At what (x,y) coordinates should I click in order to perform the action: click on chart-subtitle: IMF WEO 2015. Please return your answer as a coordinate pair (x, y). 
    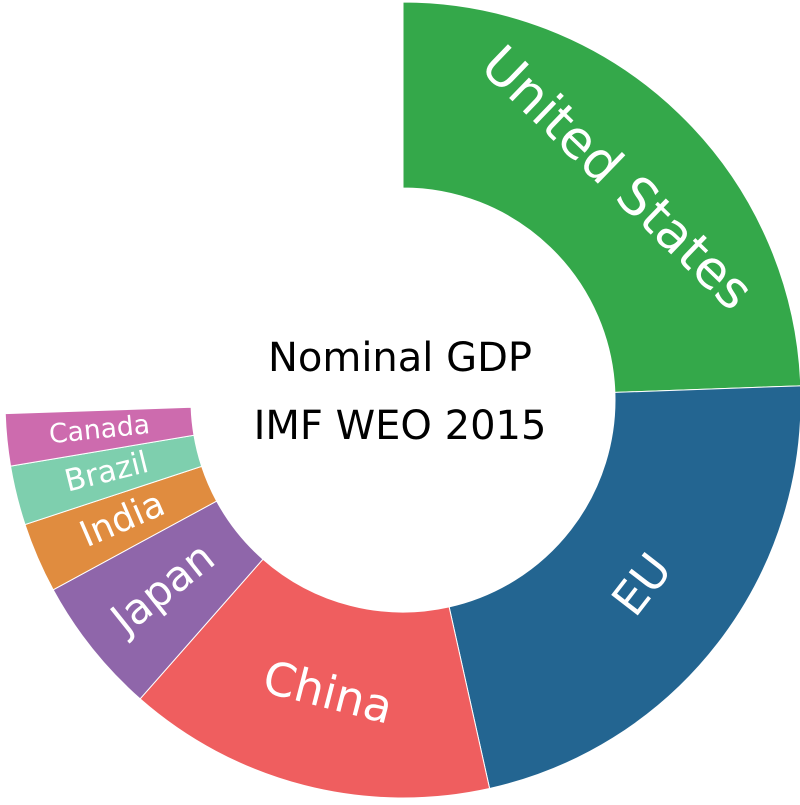
    Looking at the image, I should click on (400, 426).